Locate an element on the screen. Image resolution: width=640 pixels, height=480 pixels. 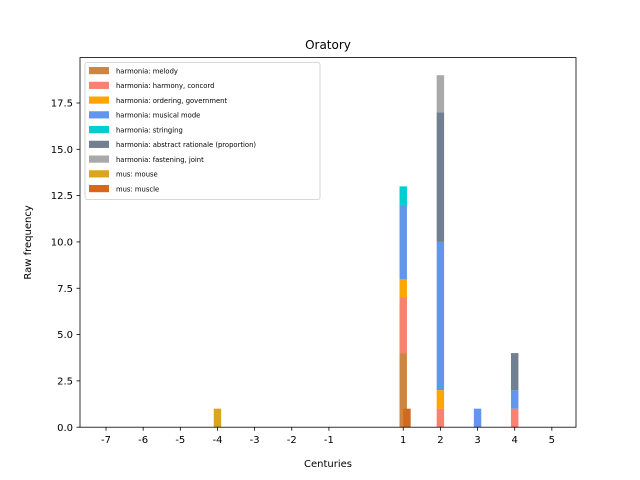
x-axis-ticks: -7 -6 -5 -4 -3 -2 -1 1 2 3 4 5 is located at coordinates (328, 436).